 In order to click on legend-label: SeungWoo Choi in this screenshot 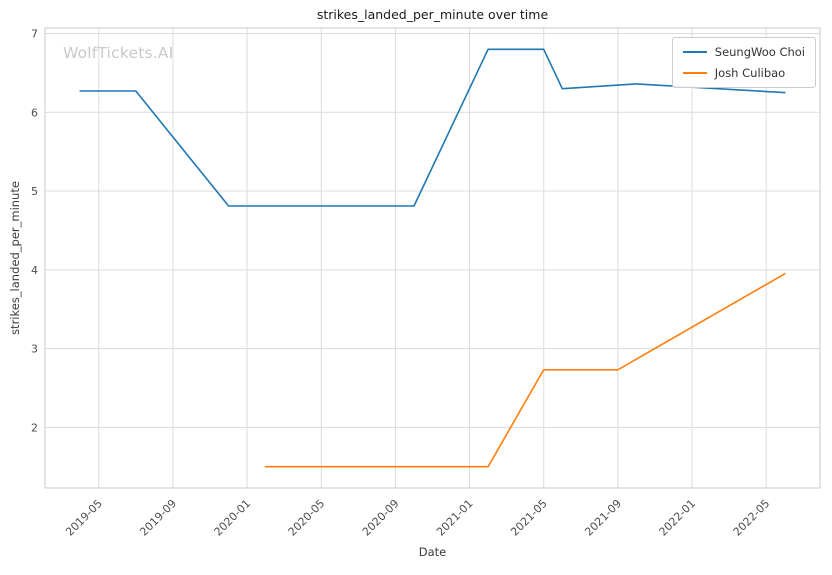, I will do `click(759, 52)`.